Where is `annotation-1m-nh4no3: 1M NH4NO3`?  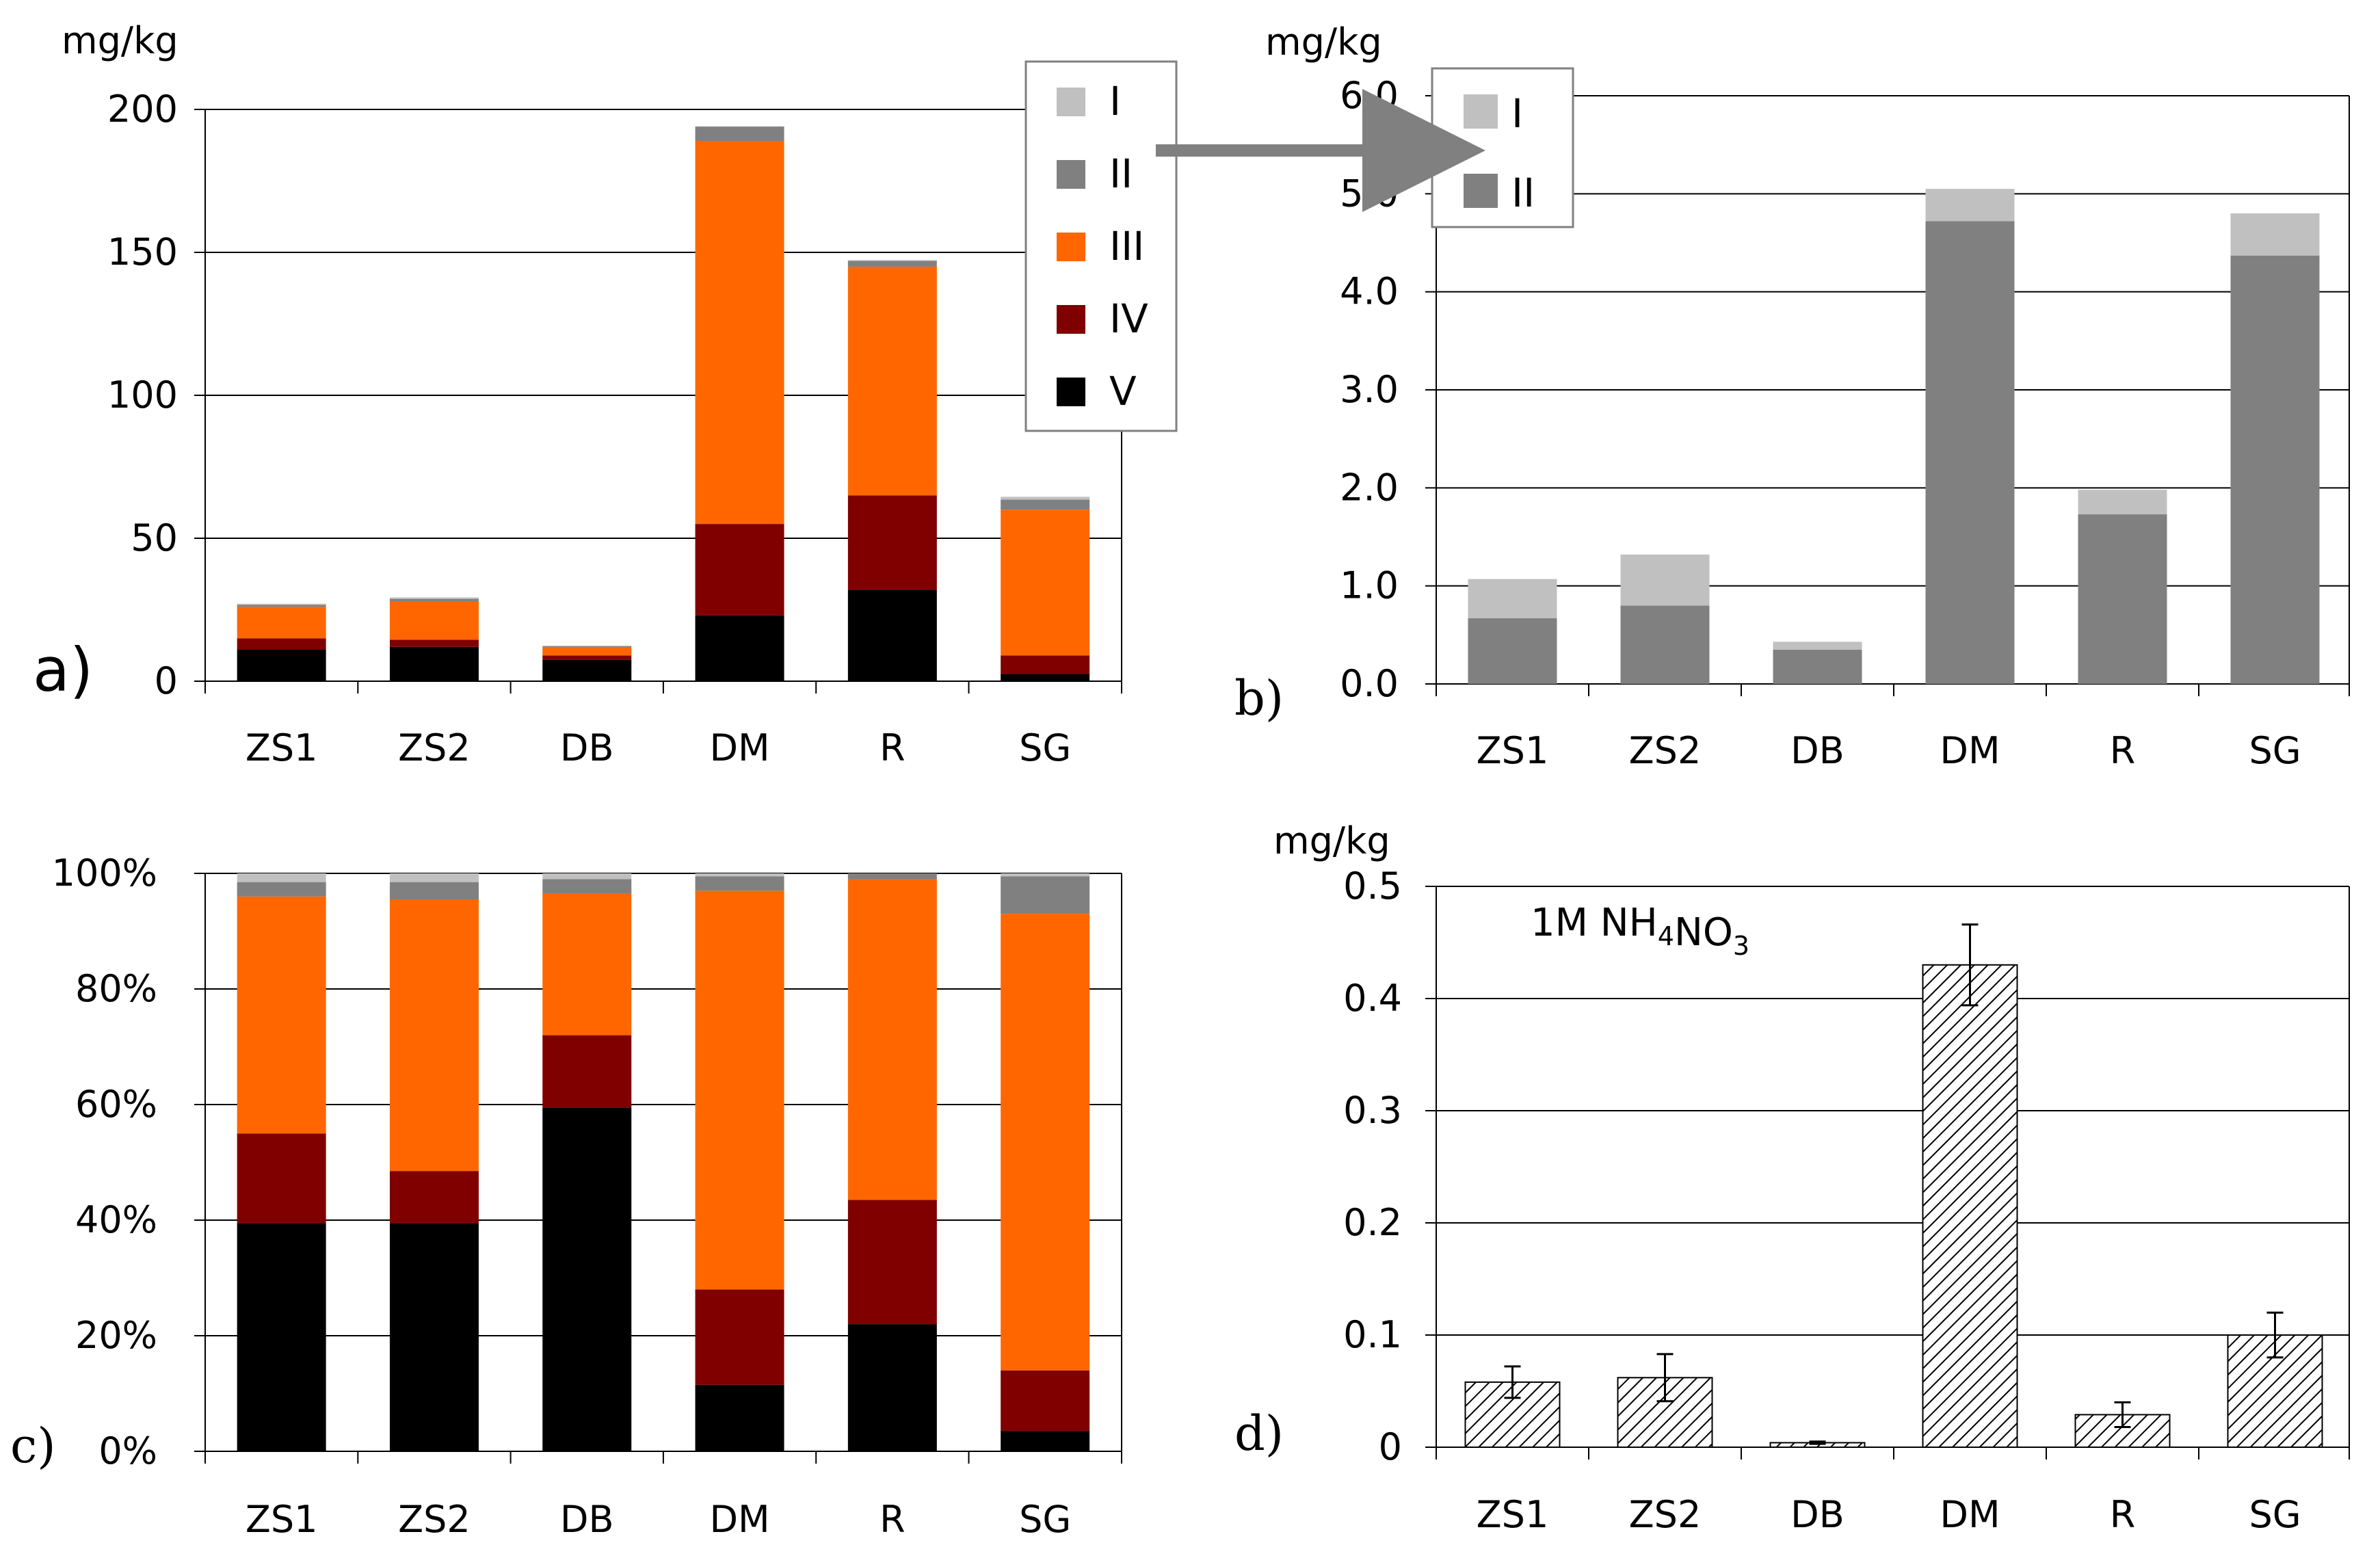 annotation-1m-nh4no3: 1M NH4NO3 is located at coordinates (1640, 931).